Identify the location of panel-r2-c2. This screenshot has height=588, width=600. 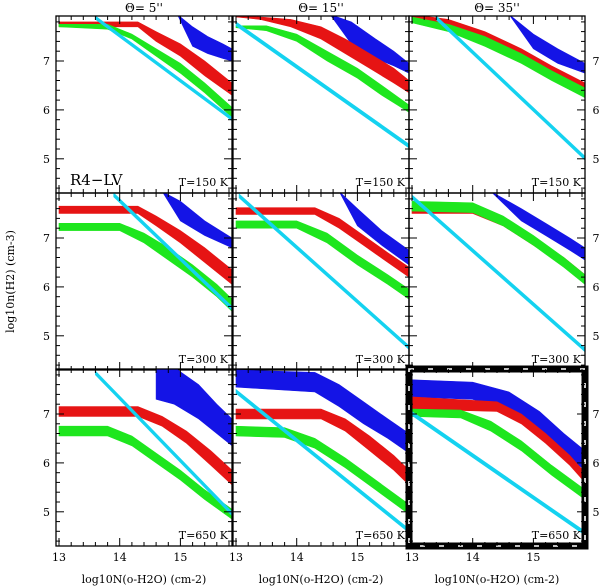
(498, 457).